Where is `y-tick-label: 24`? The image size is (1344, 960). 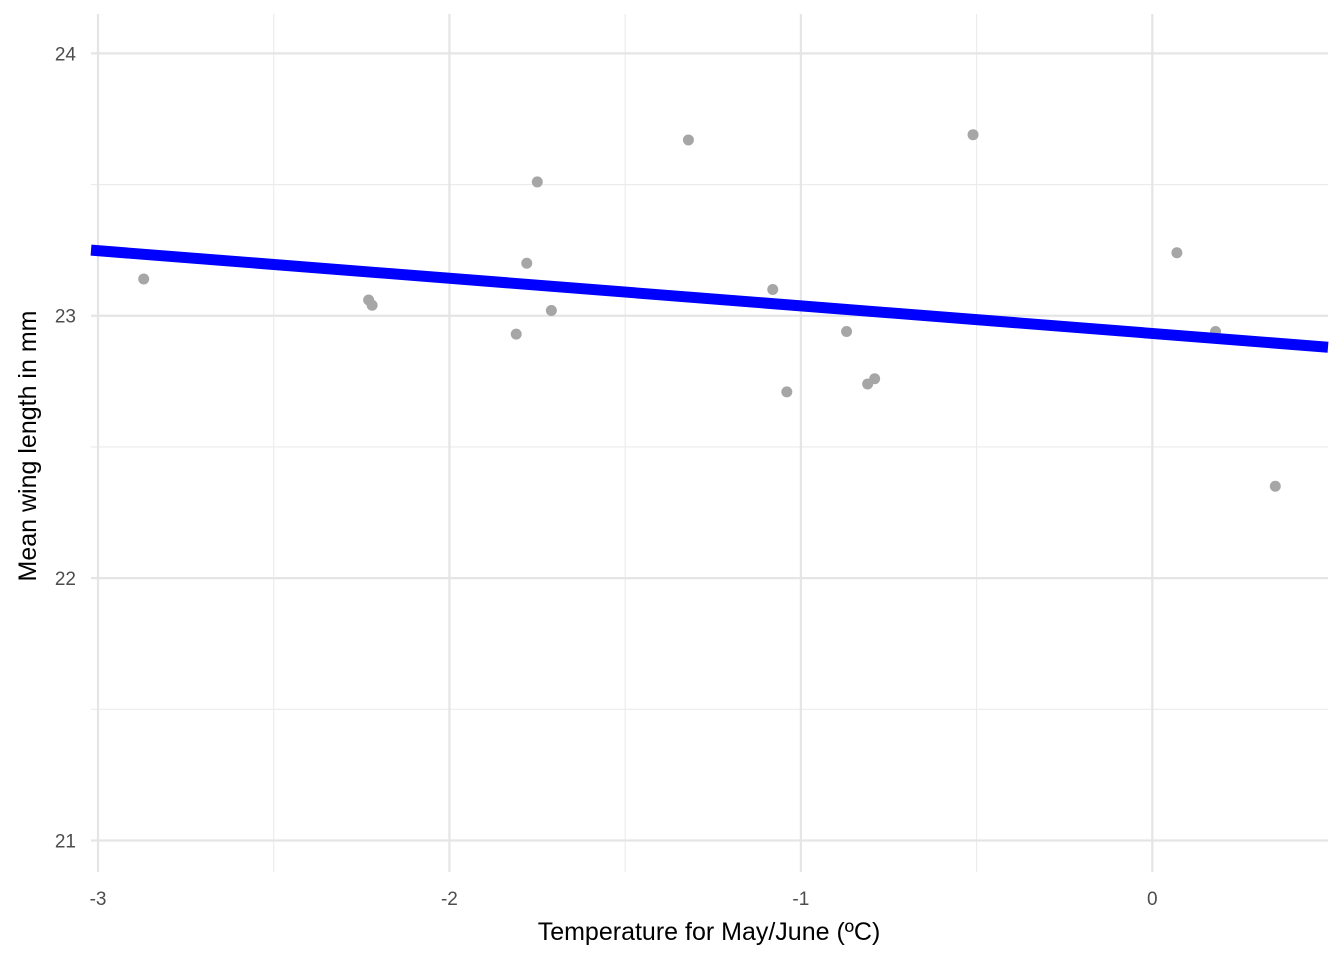 y-tick-label: 24 is located at coordinates (66, 54).